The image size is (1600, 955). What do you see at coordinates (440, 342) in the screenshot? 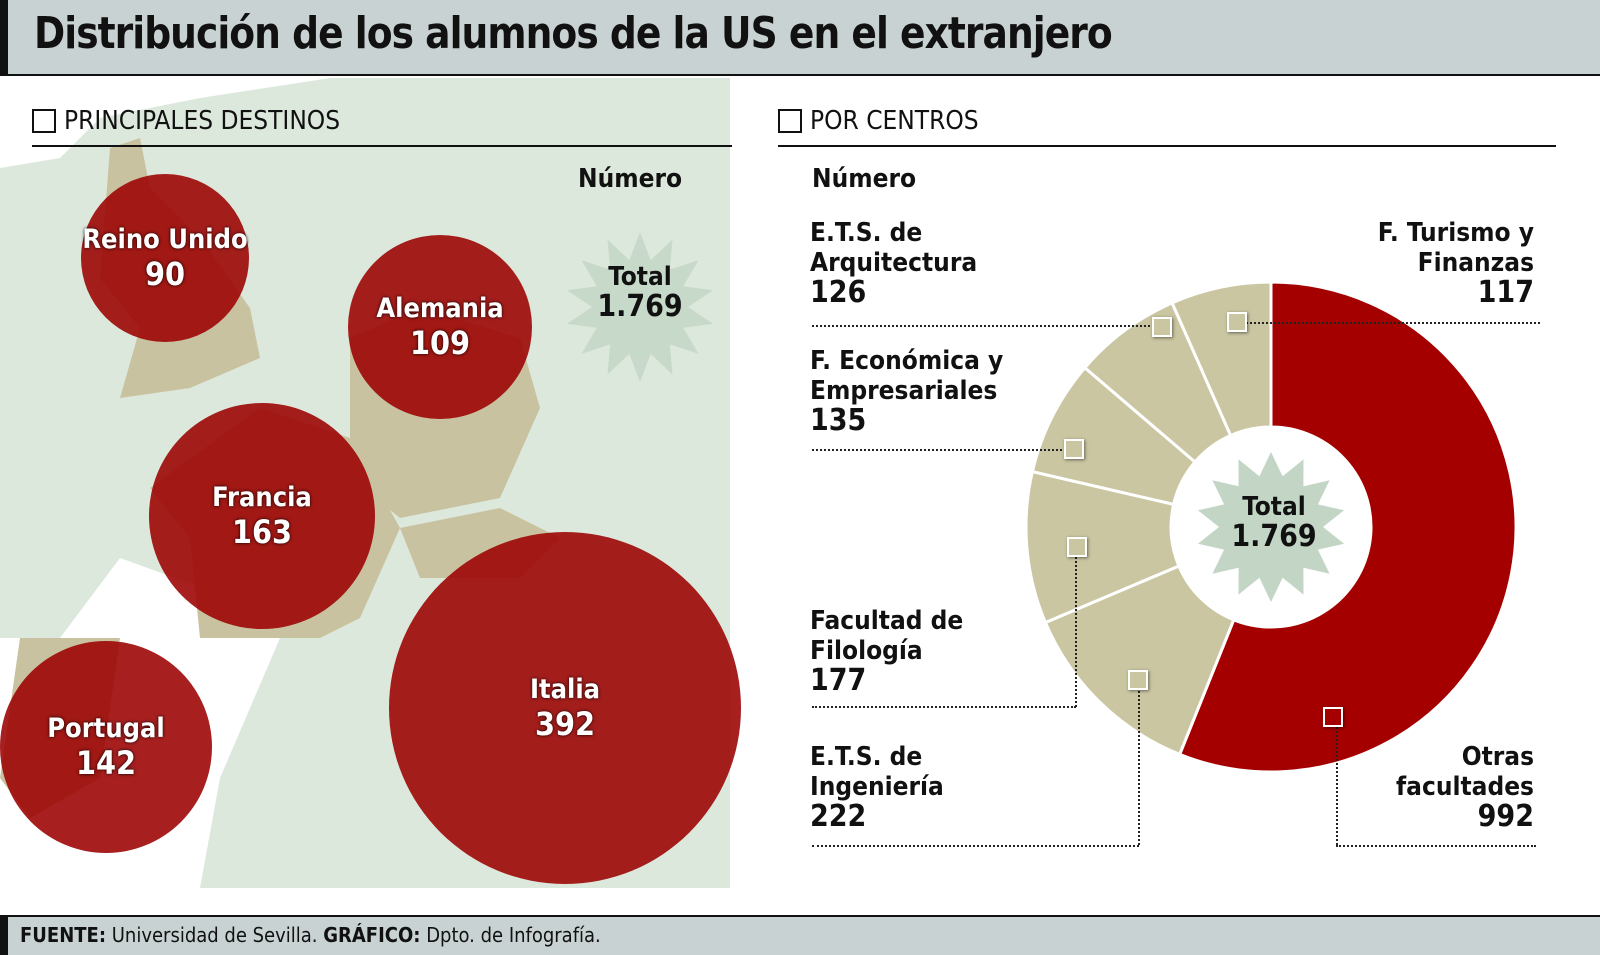
I see `bubble-value: 109` at bounding box center [440, 342].